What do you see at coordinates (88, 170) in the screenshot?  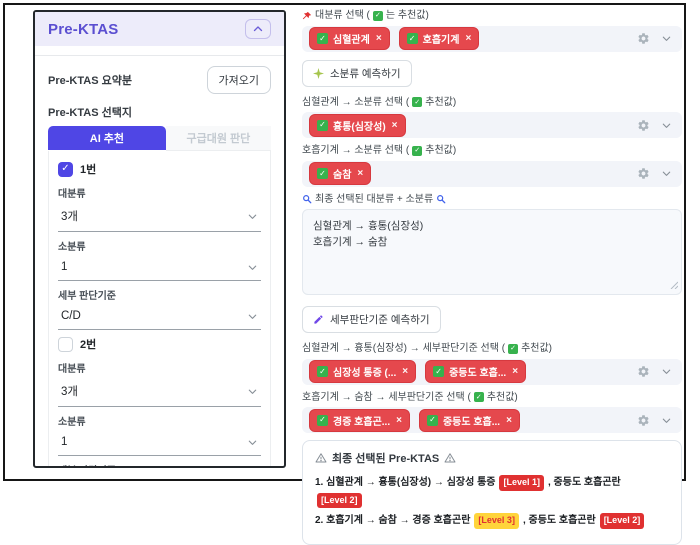 I see `checkbox-item-1-label: 1번` at bounding box center [88, 170].